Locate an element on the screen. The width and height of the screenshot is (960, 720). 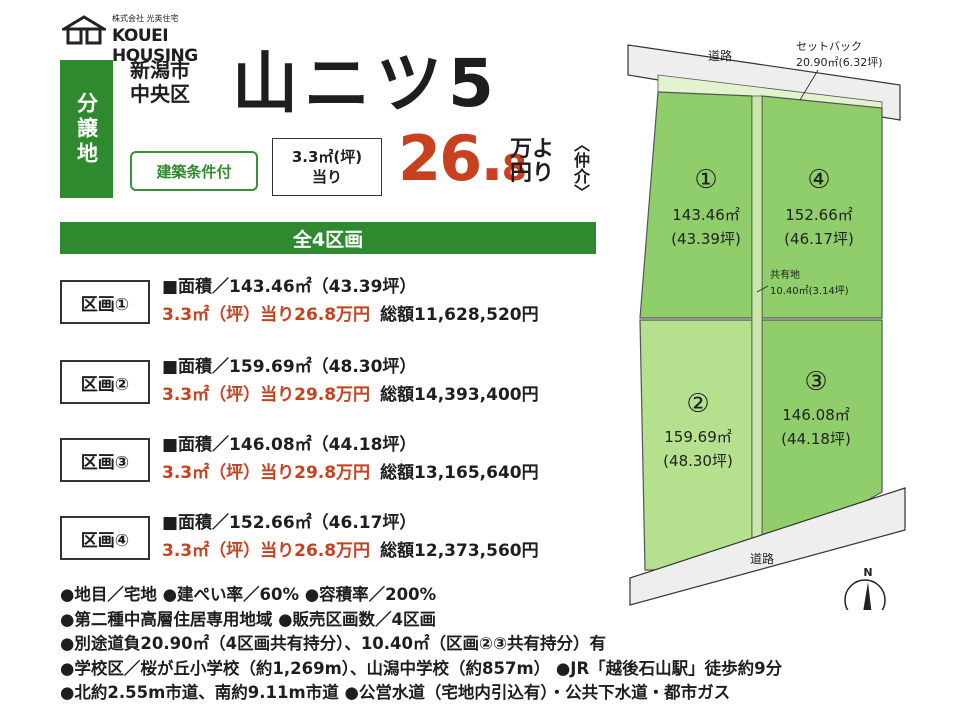
setback-area: 20.90㎡(6.32坪) is located at coordinates (839, 62).